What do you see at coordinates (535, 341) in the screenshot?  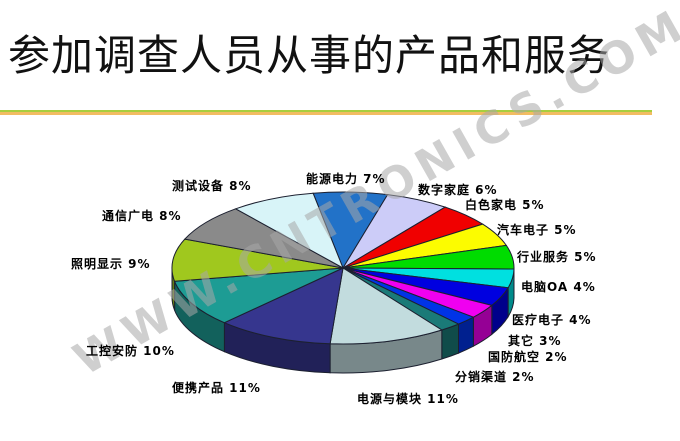 I see `slice-label: 其它 3%` at bounding box center [535, 341].